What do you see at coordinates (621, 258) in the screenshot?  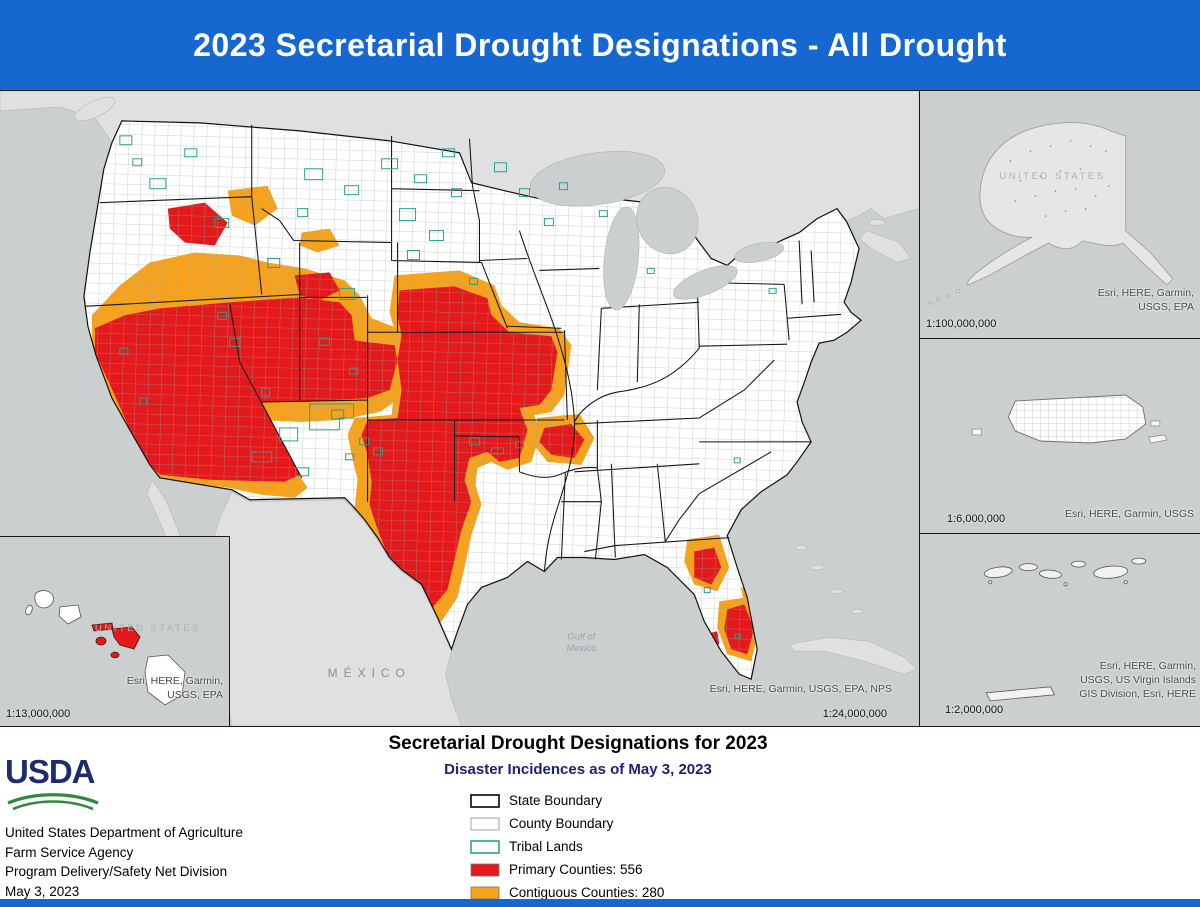 I see `lake-michigan` at bounding box center [621, 258].